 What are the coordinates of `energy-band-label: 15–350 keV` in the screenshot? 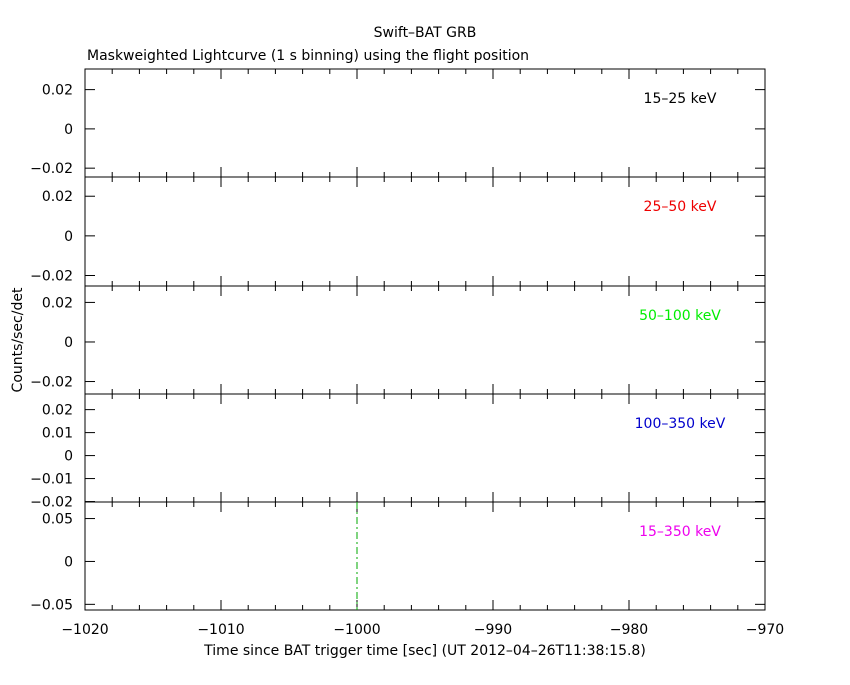 It's located at (680, 532).